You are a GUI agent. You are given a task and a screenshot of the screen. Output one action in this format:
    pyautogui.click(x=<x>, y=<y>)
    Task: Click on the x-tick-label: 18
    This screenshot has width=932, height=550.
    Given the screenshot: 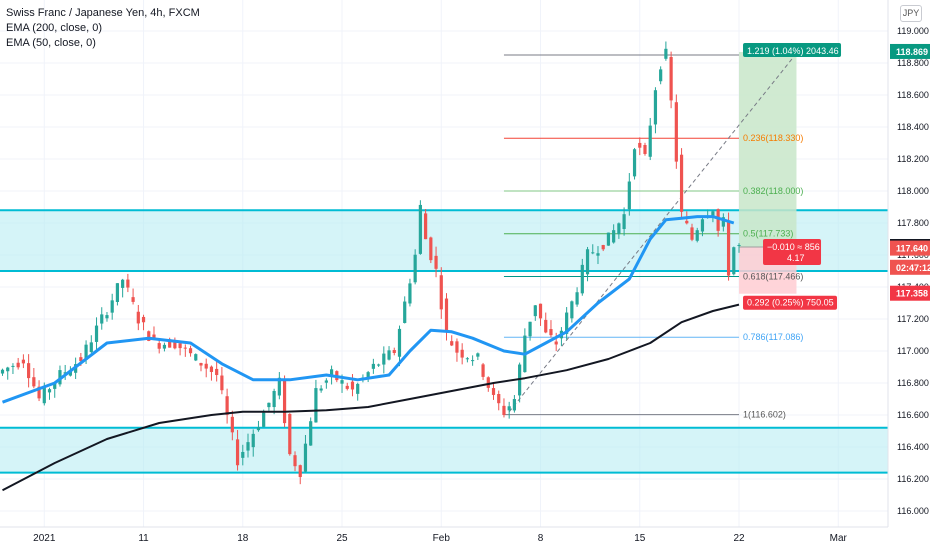 What is the action you would take?
    pyautogui.click(x=243, y=538)
    